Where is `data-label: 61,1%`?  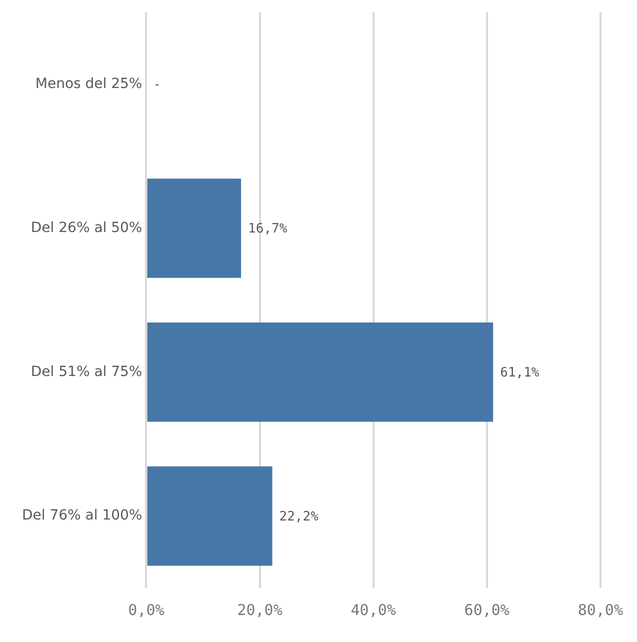
data-label: 61,1% is located at coordinates (520, 373).